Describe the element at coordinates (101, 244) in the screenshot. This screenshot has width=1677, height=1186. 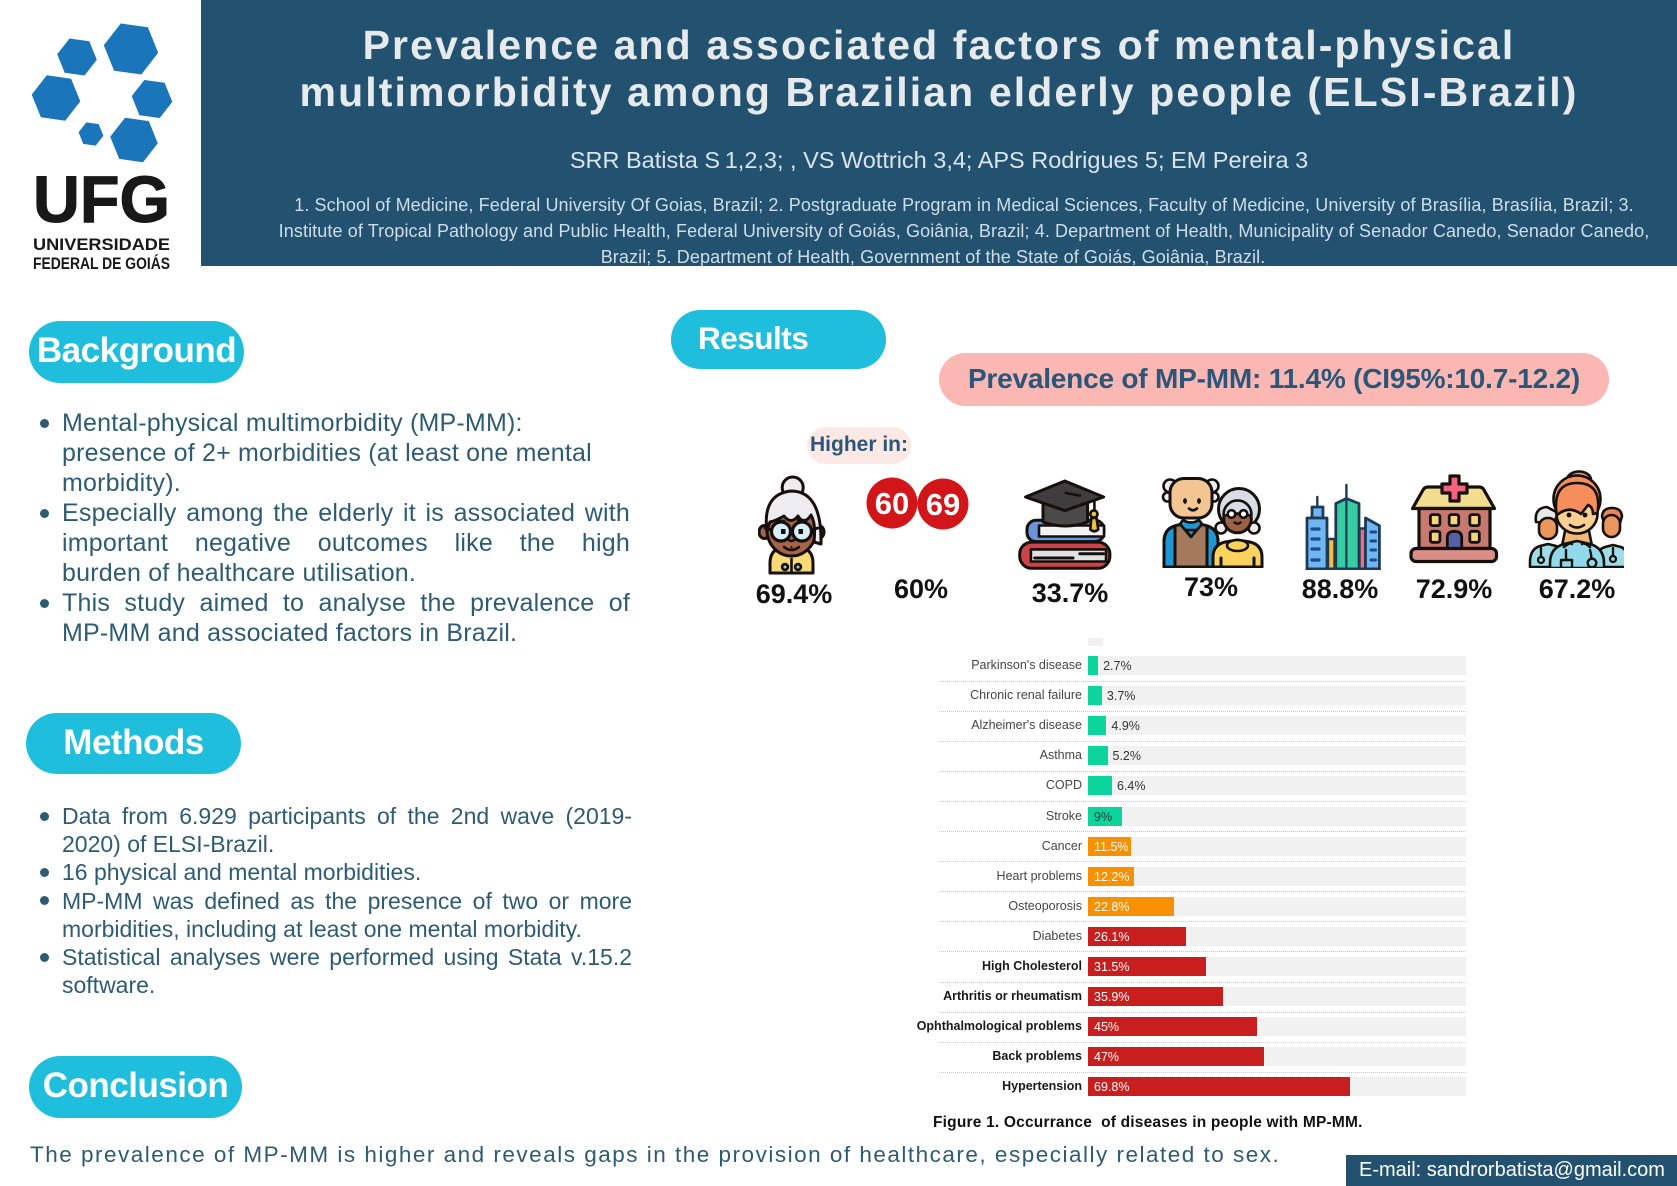
I see `svg-text: UNIVERSIDADE` at that location.